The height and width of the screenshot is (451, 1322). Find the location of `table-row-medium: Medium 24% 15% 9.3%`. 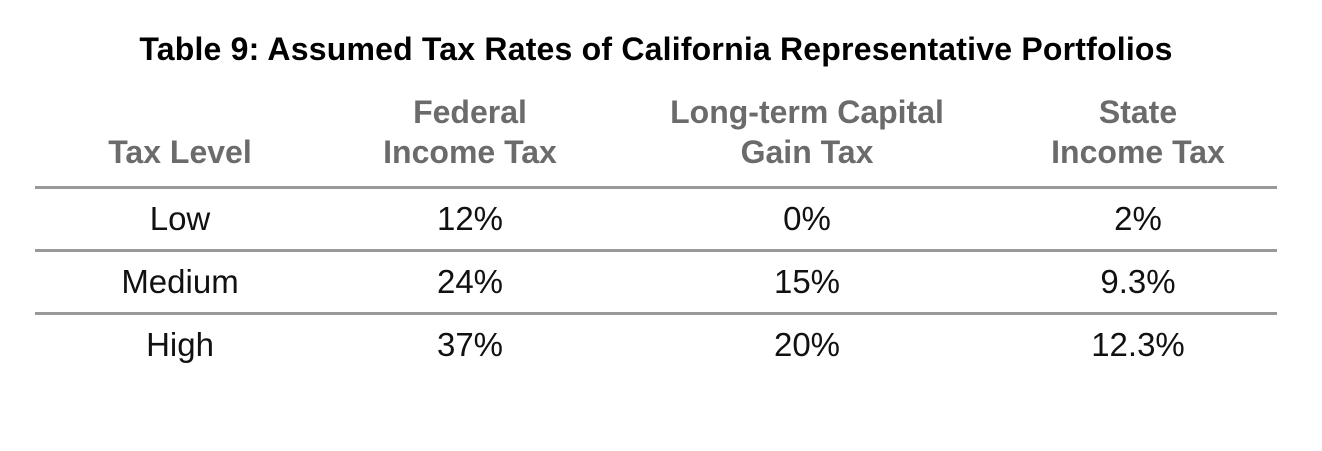

table-row-medium: Medium 24% 15% 9.3% is located at coordinates (656, 283).